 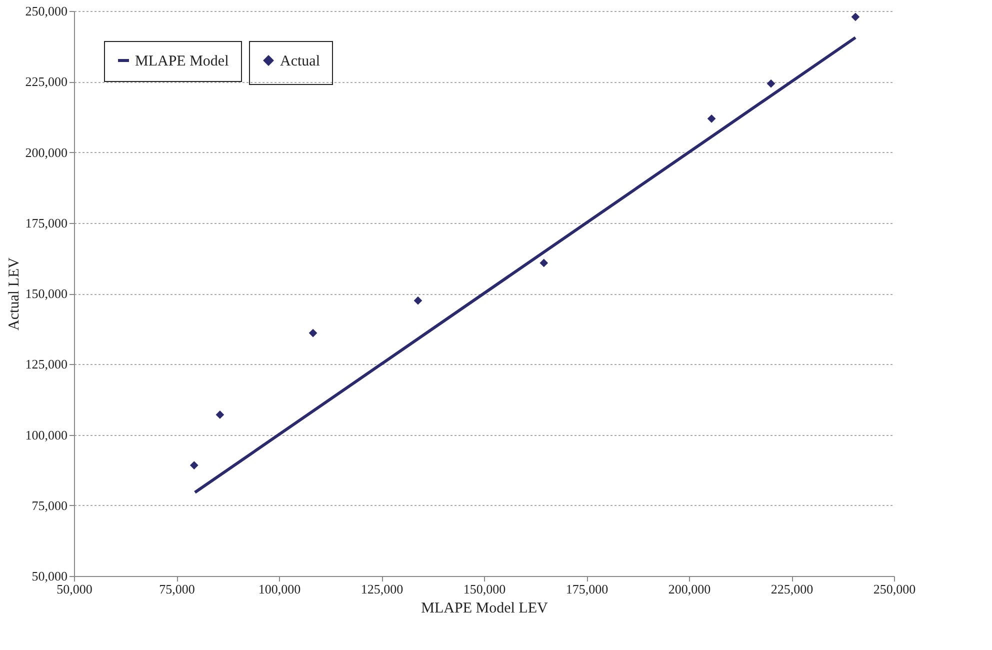 What do you see at coordinates (587, 589) in the screenshot?
I see `x-tick-label: 175,000` at bounding box center [587, 589].